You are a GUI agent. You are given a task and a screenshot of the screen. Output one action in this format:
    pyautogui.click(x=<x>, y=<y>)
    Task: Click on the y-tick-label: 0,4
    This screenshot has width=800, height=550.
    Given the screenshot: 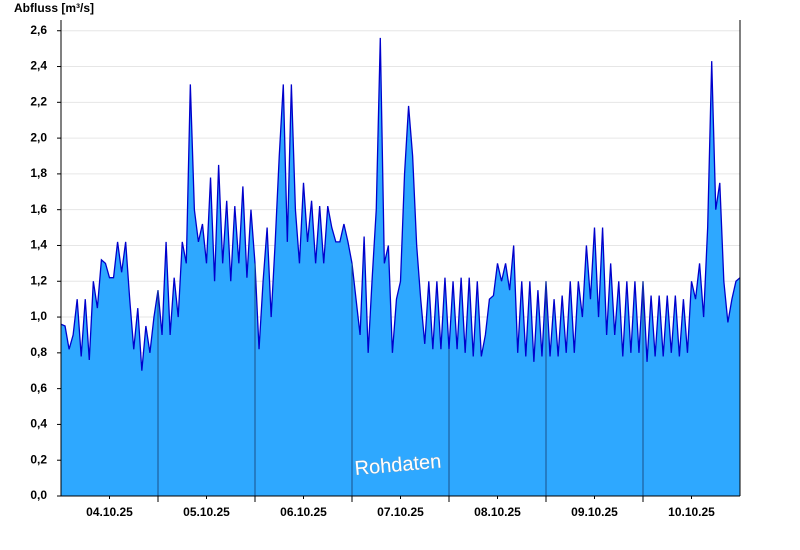 What is the action you would take?
    pyautogui.click(x=38, y=424)
    